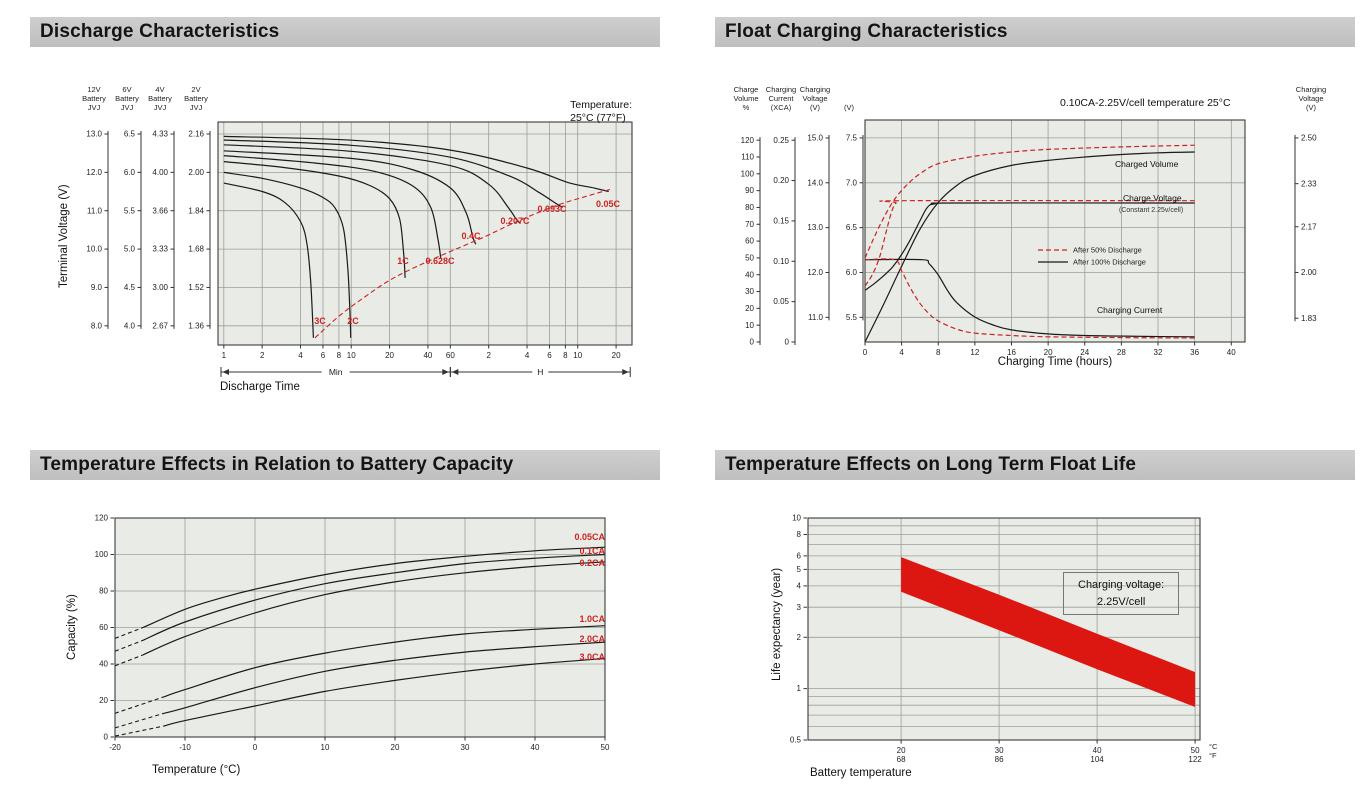 This screenshot has width=1365, height=795. Describe the element at coordinates (781, 140) in the screenshot. I see `svg-text: 0.25` at that location.